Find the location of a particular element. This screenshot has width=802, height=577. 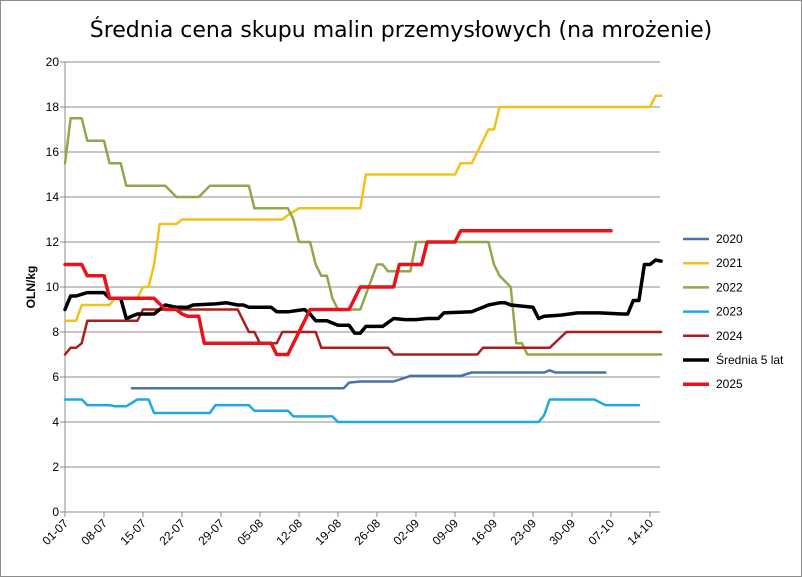

x-tick-label: 12-08 is located at coordinates (290, 532).